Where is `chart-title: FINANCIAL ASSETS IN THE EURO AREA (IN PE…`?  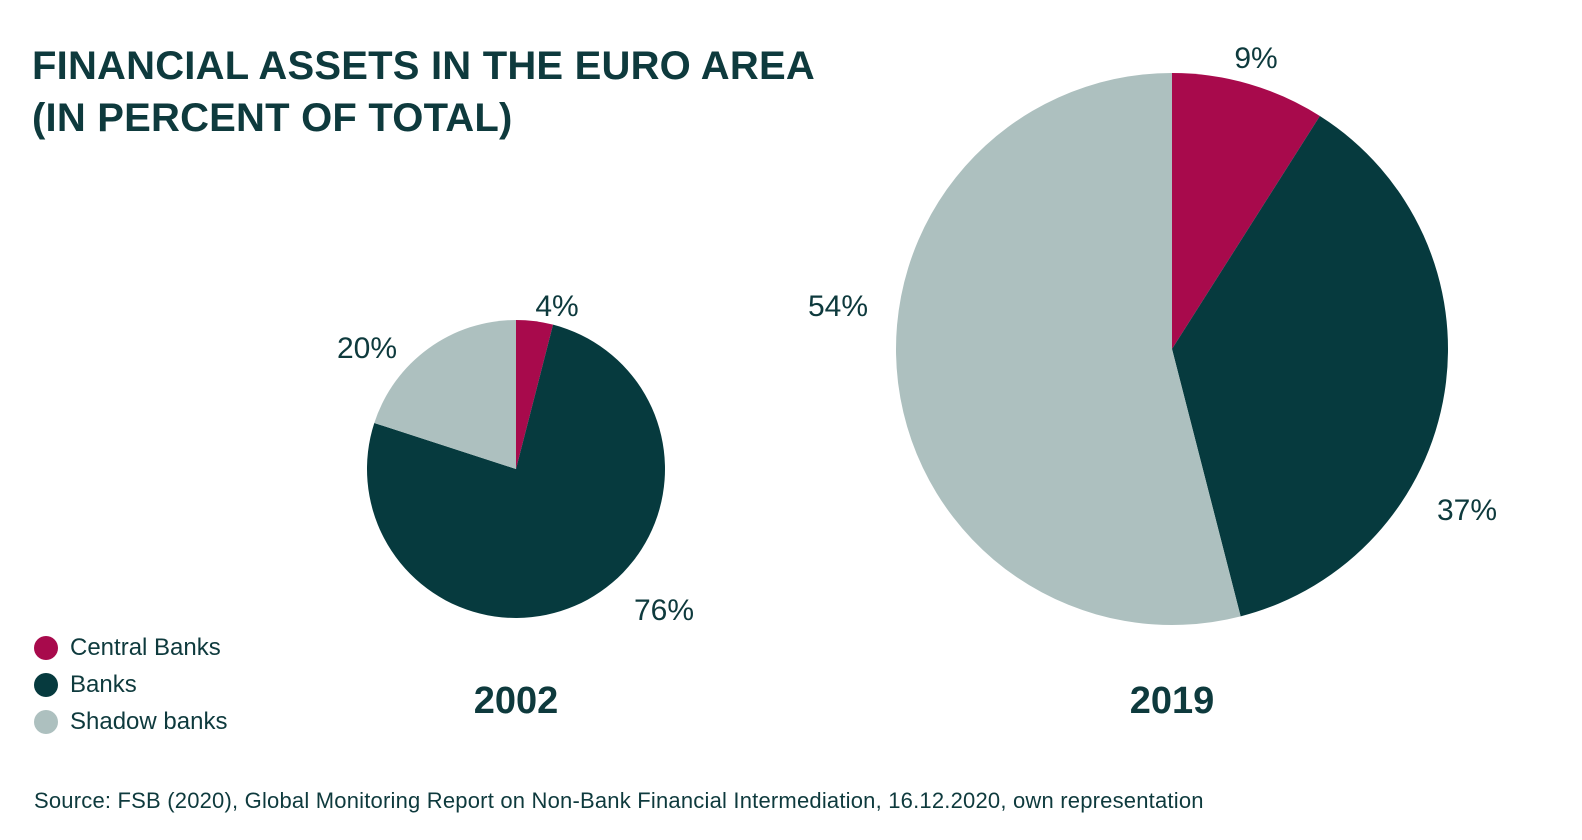 chart-title: FINANCIAL ASSETS IN THE EURO AREA (IN PE… is located at coordinates (423, 92).